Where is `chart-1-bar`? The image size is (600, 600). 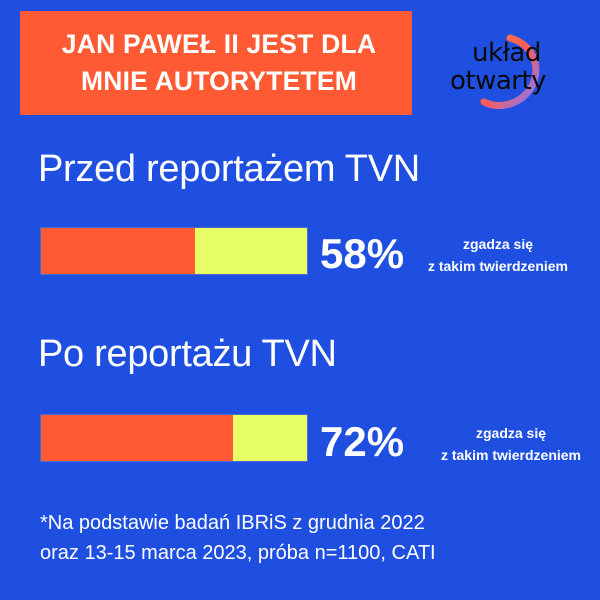
chart-1-bar is located at coordinates (174, 251).